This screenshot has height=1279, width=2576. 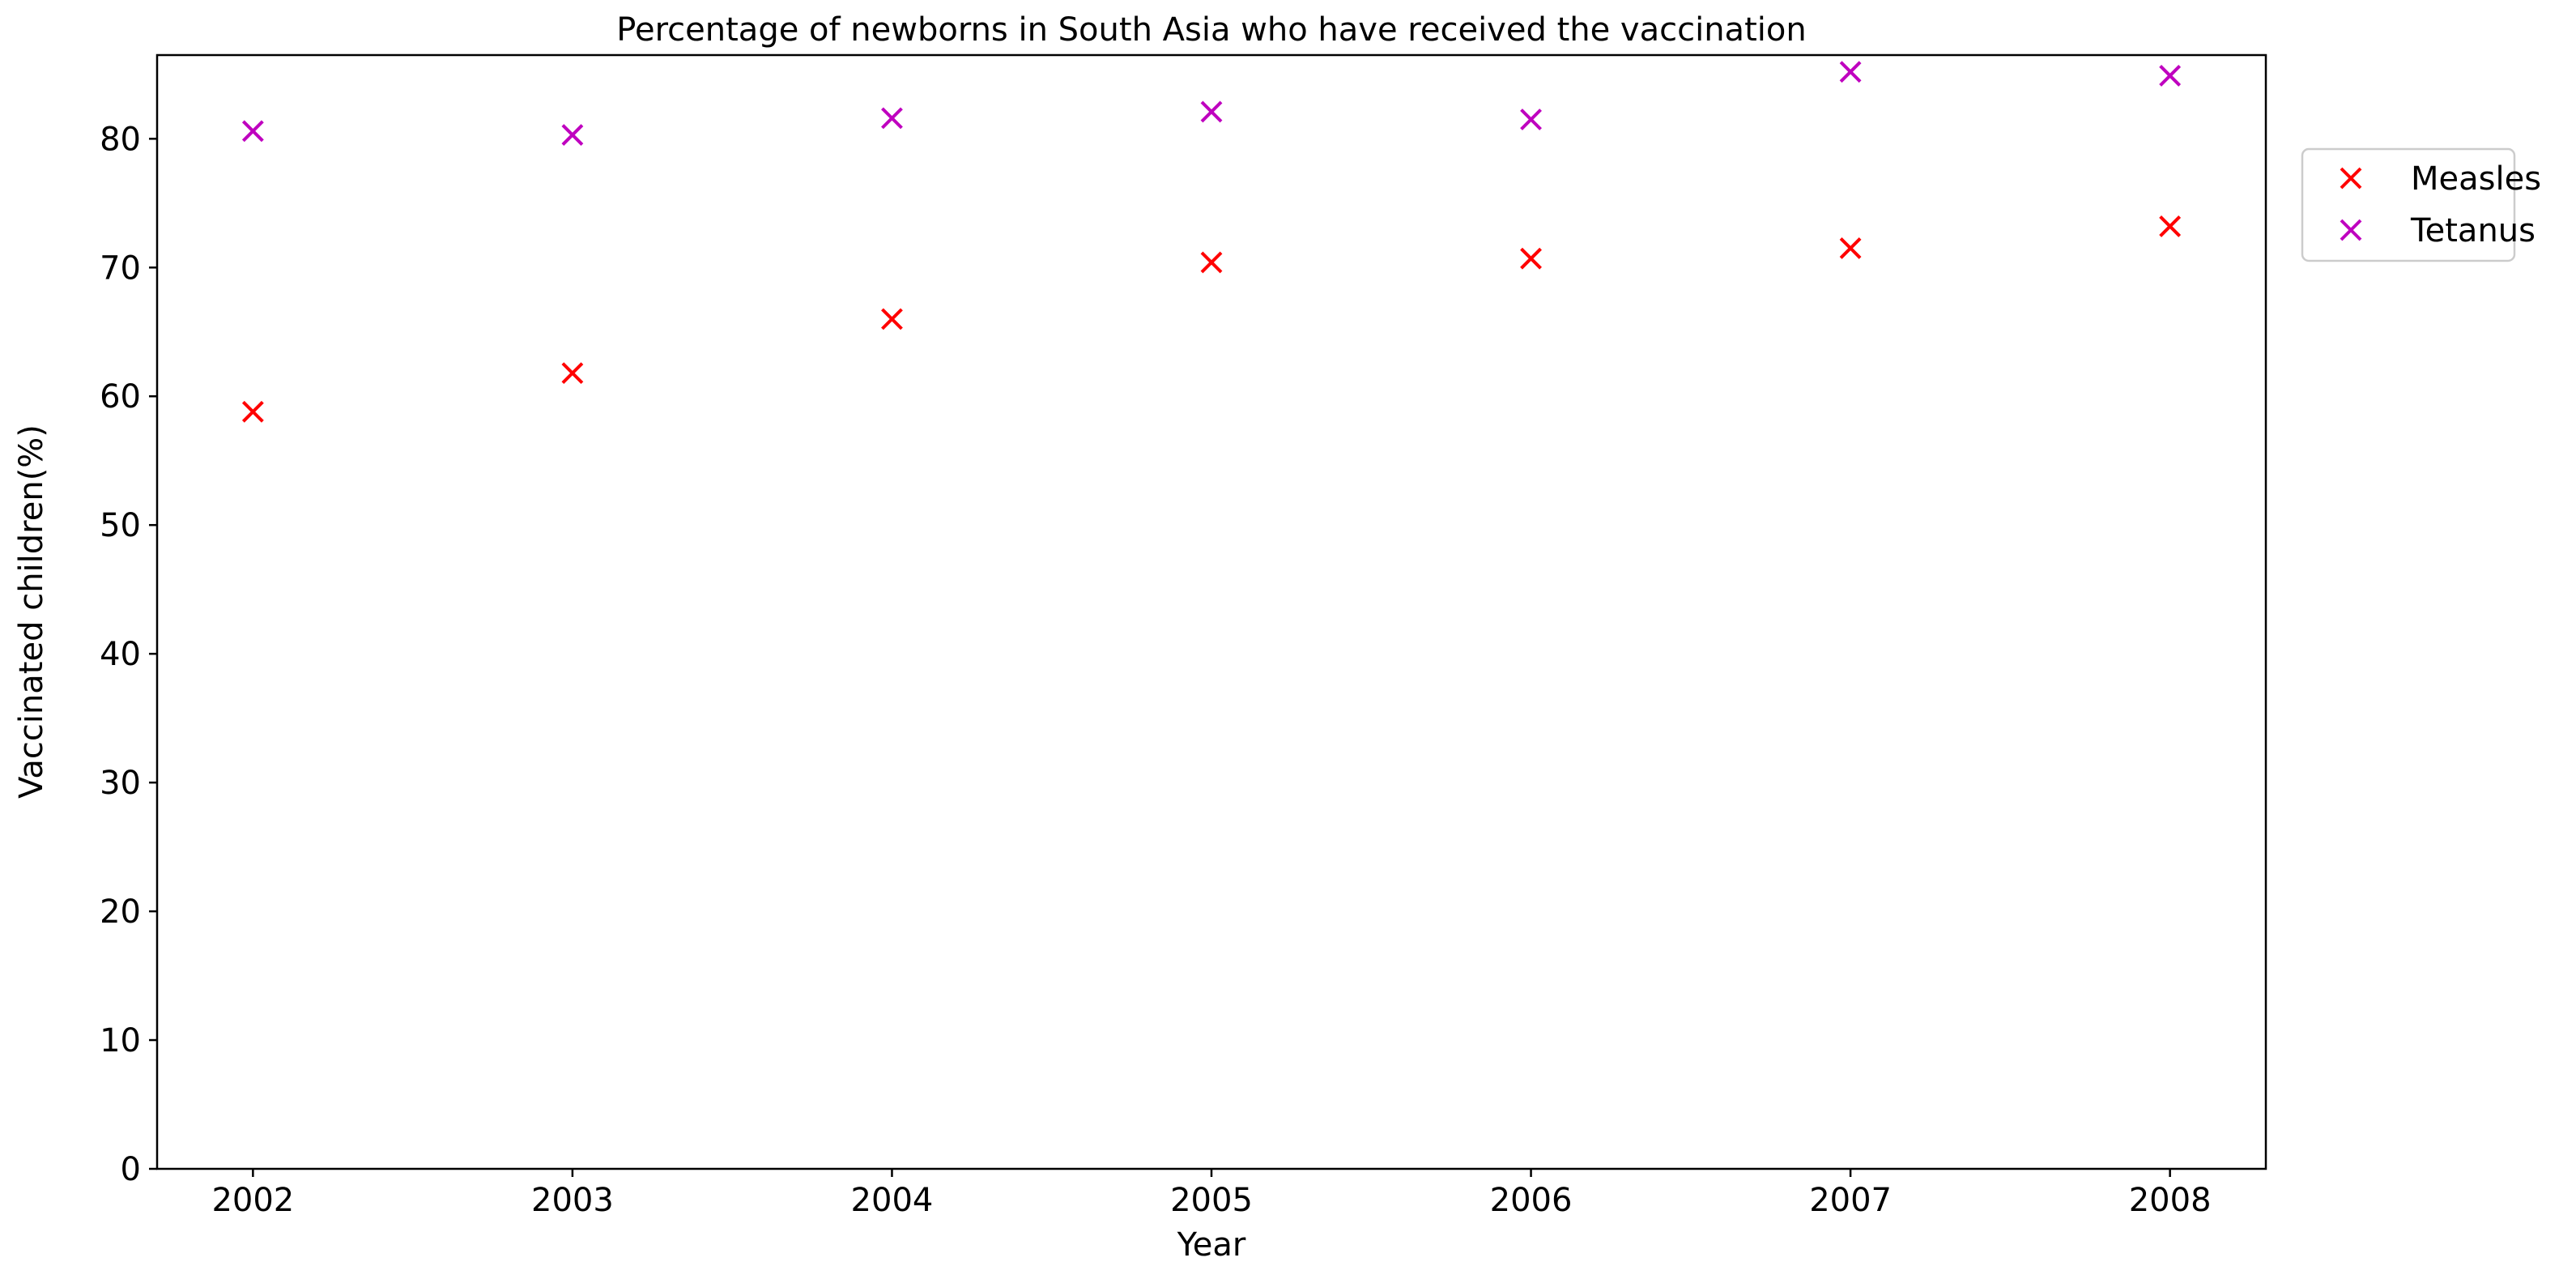 What do you see at coordinates (1211, 262) in the screenshot?
I see `measles-point-2005` at bounding box center [1211, 262].